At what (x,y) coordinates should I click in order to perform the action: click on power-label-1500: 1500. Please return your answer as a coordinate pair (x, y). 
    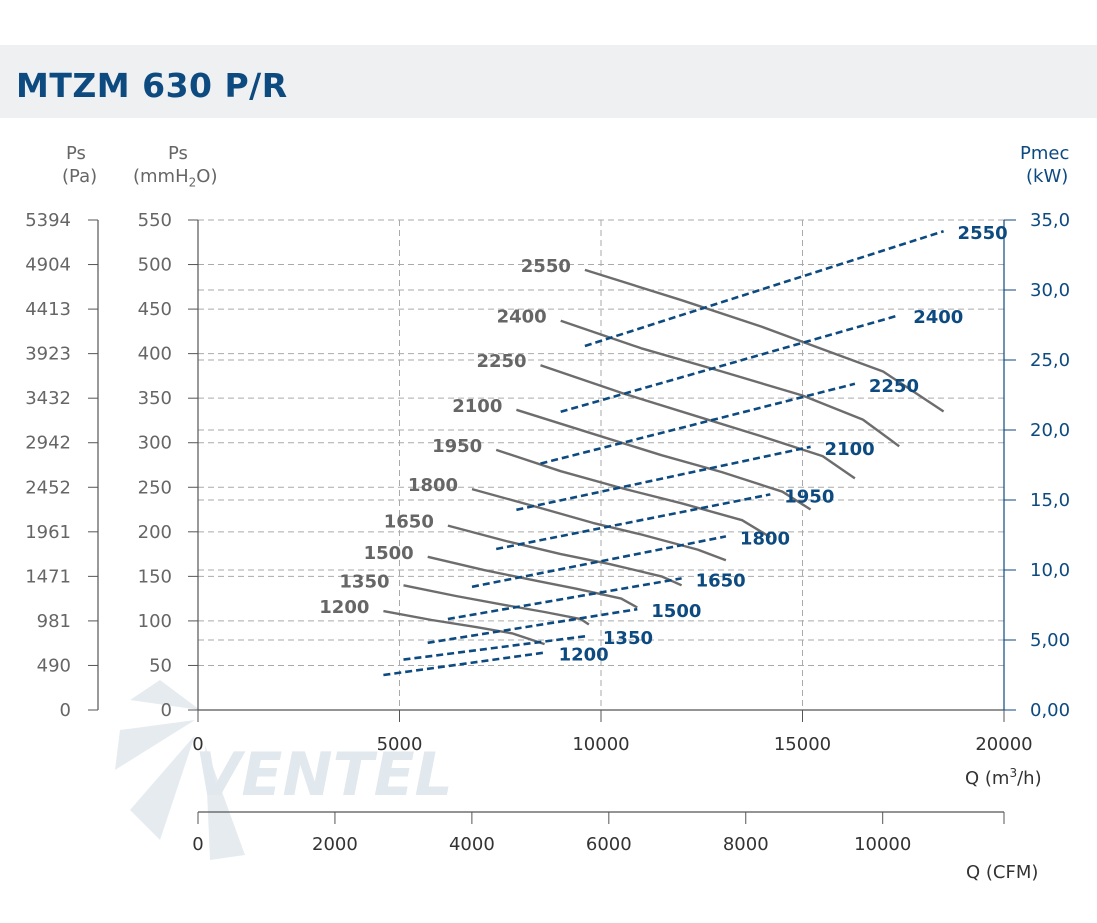
    Looking at the image, I should click on (676, 611).